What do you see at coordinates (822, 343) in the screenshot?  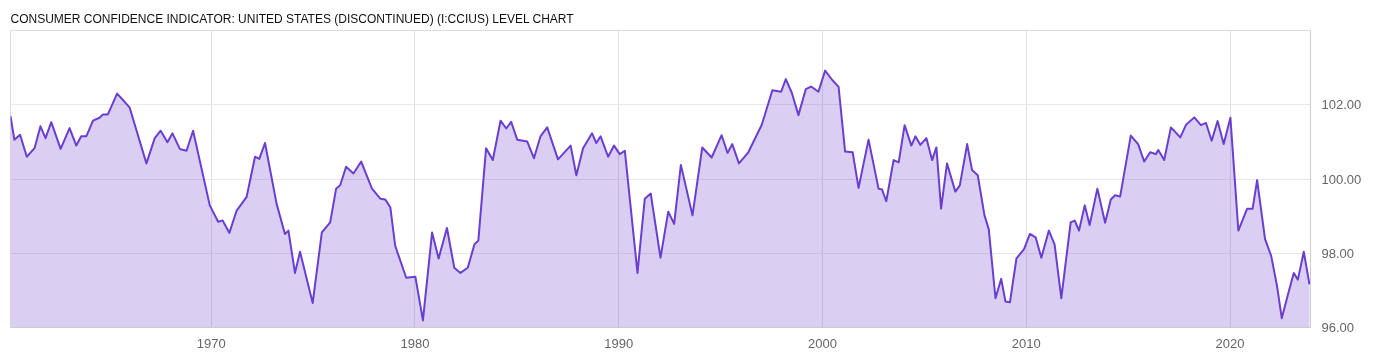 I see `x-tick-label: 2000` at bounding box center [822, 343].